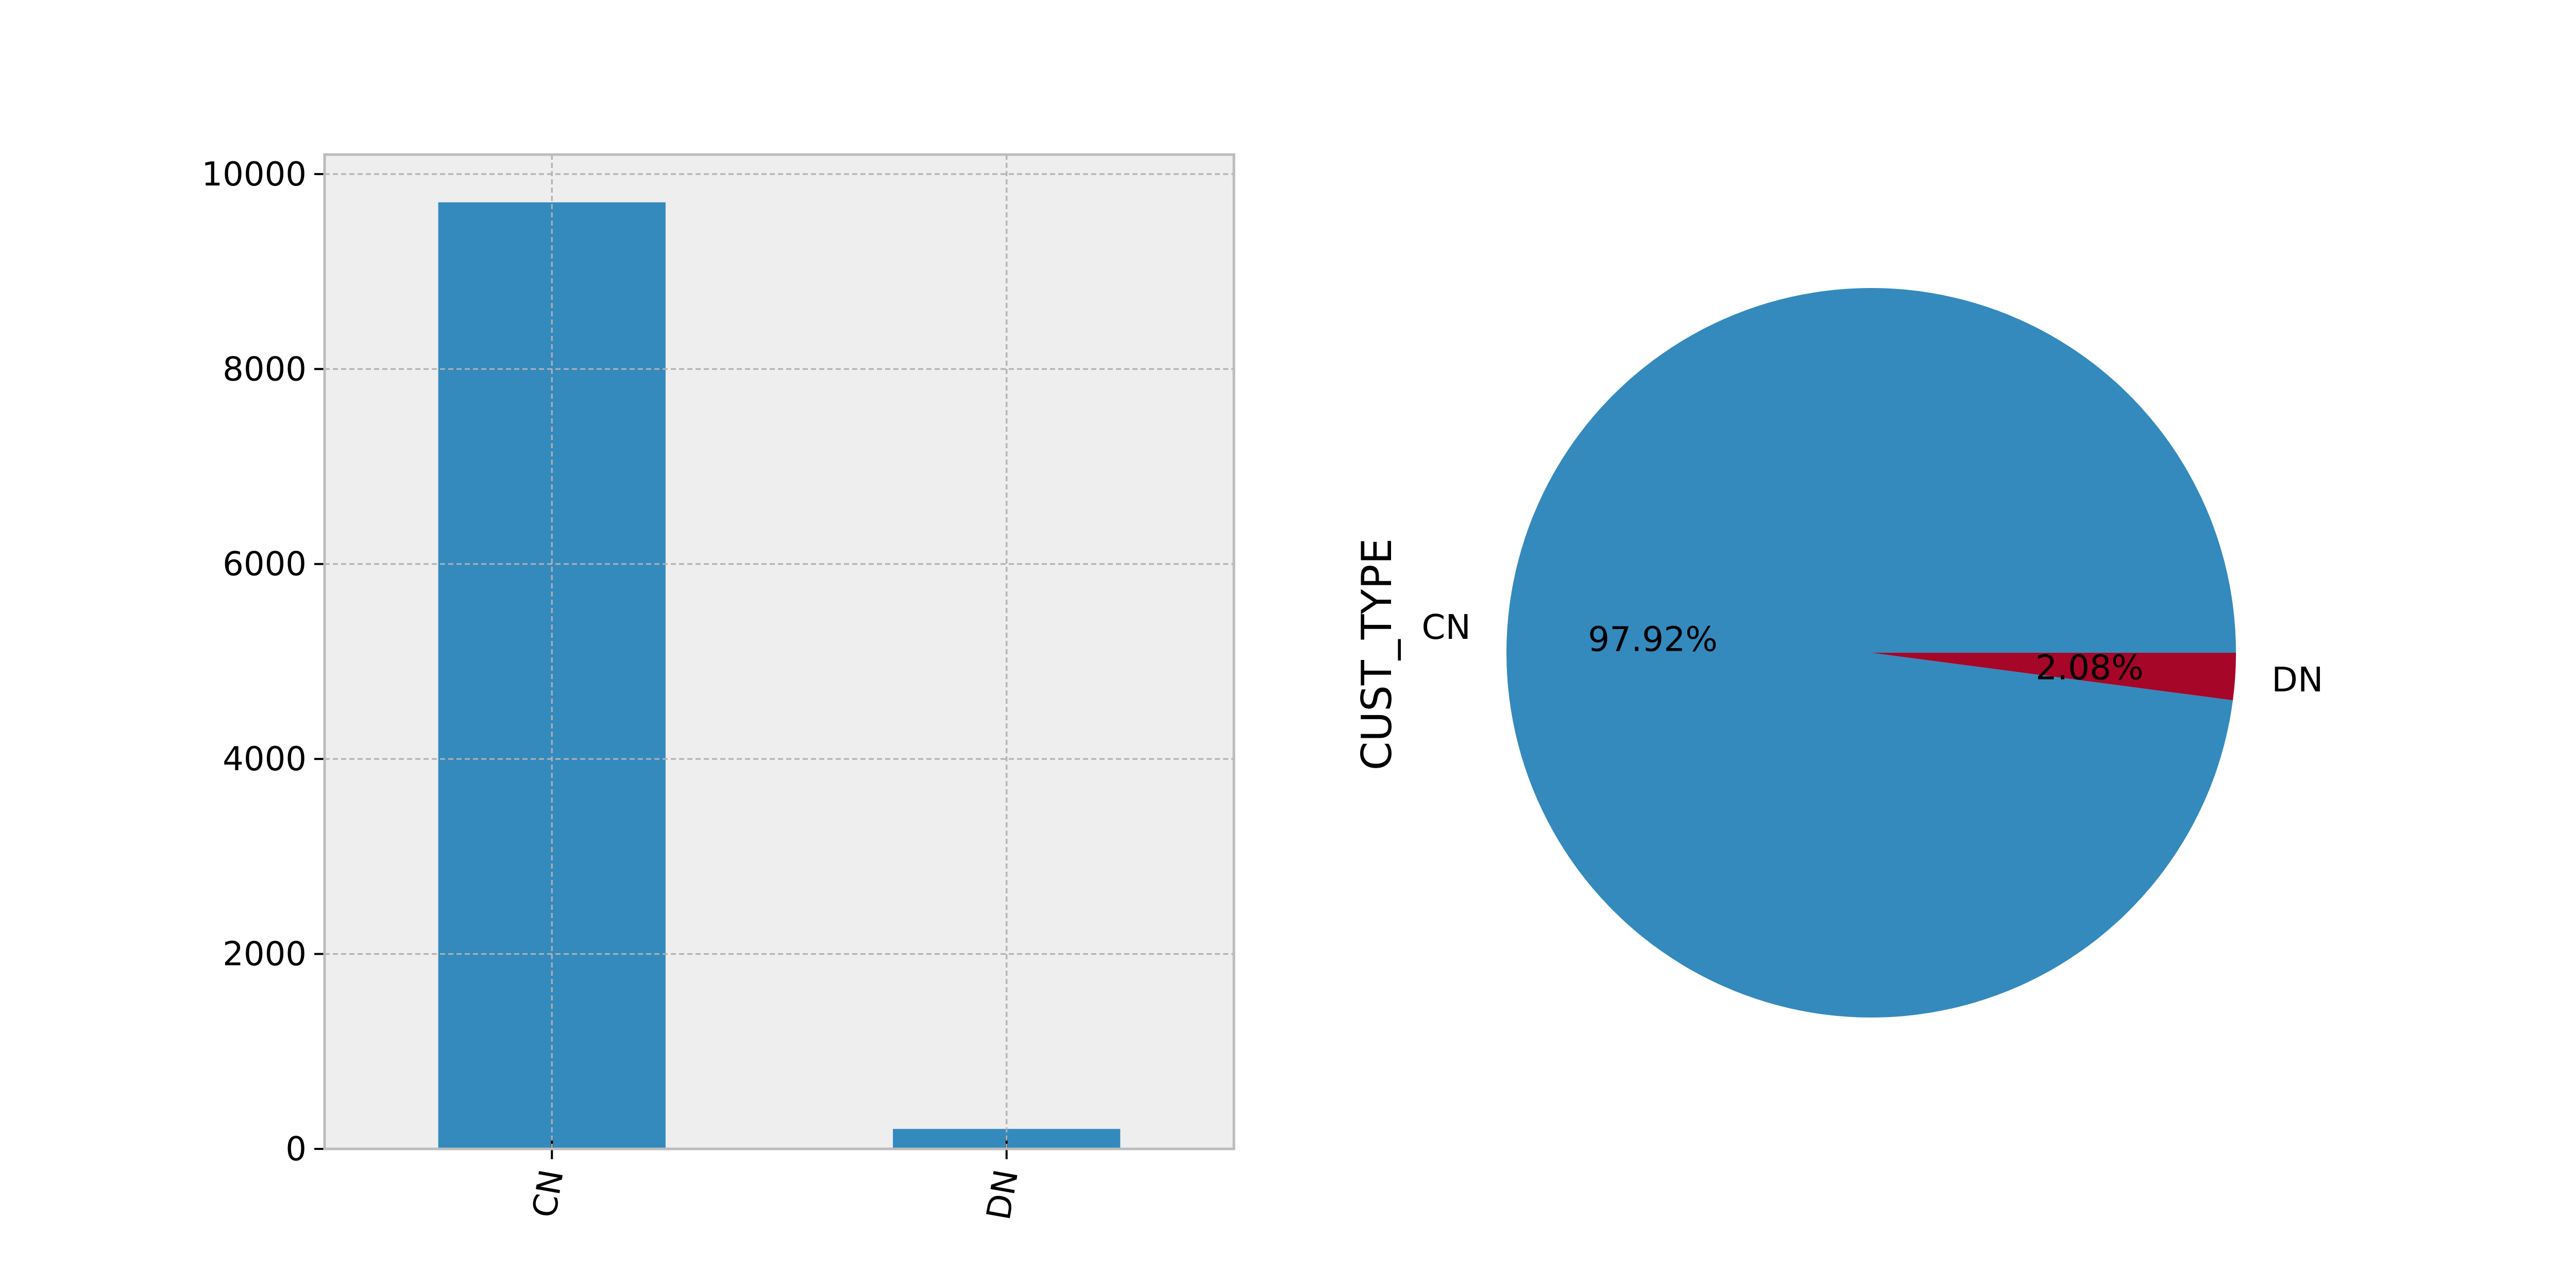  I want to click on pie-label-cn: CN, so click(1445, 627).